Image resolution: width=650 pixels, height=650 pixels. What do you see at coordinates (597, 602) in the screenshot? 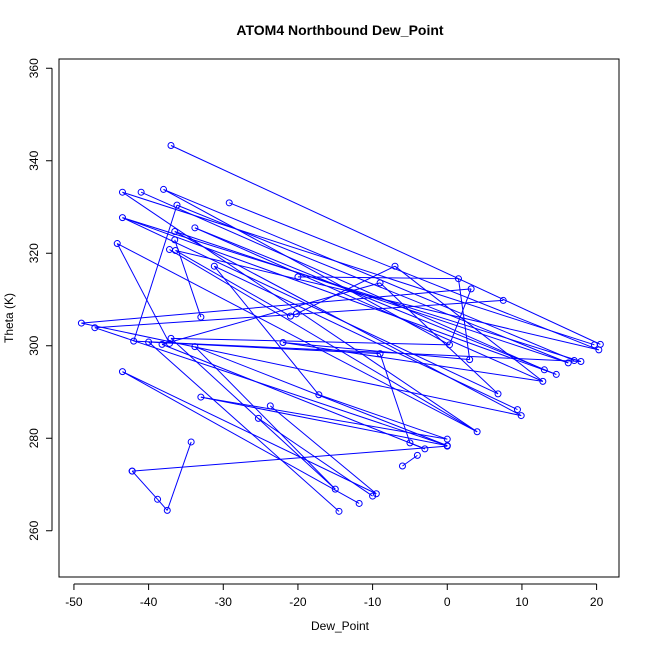
I see `x-tick-label: 20` at bounding box center [597, 602].